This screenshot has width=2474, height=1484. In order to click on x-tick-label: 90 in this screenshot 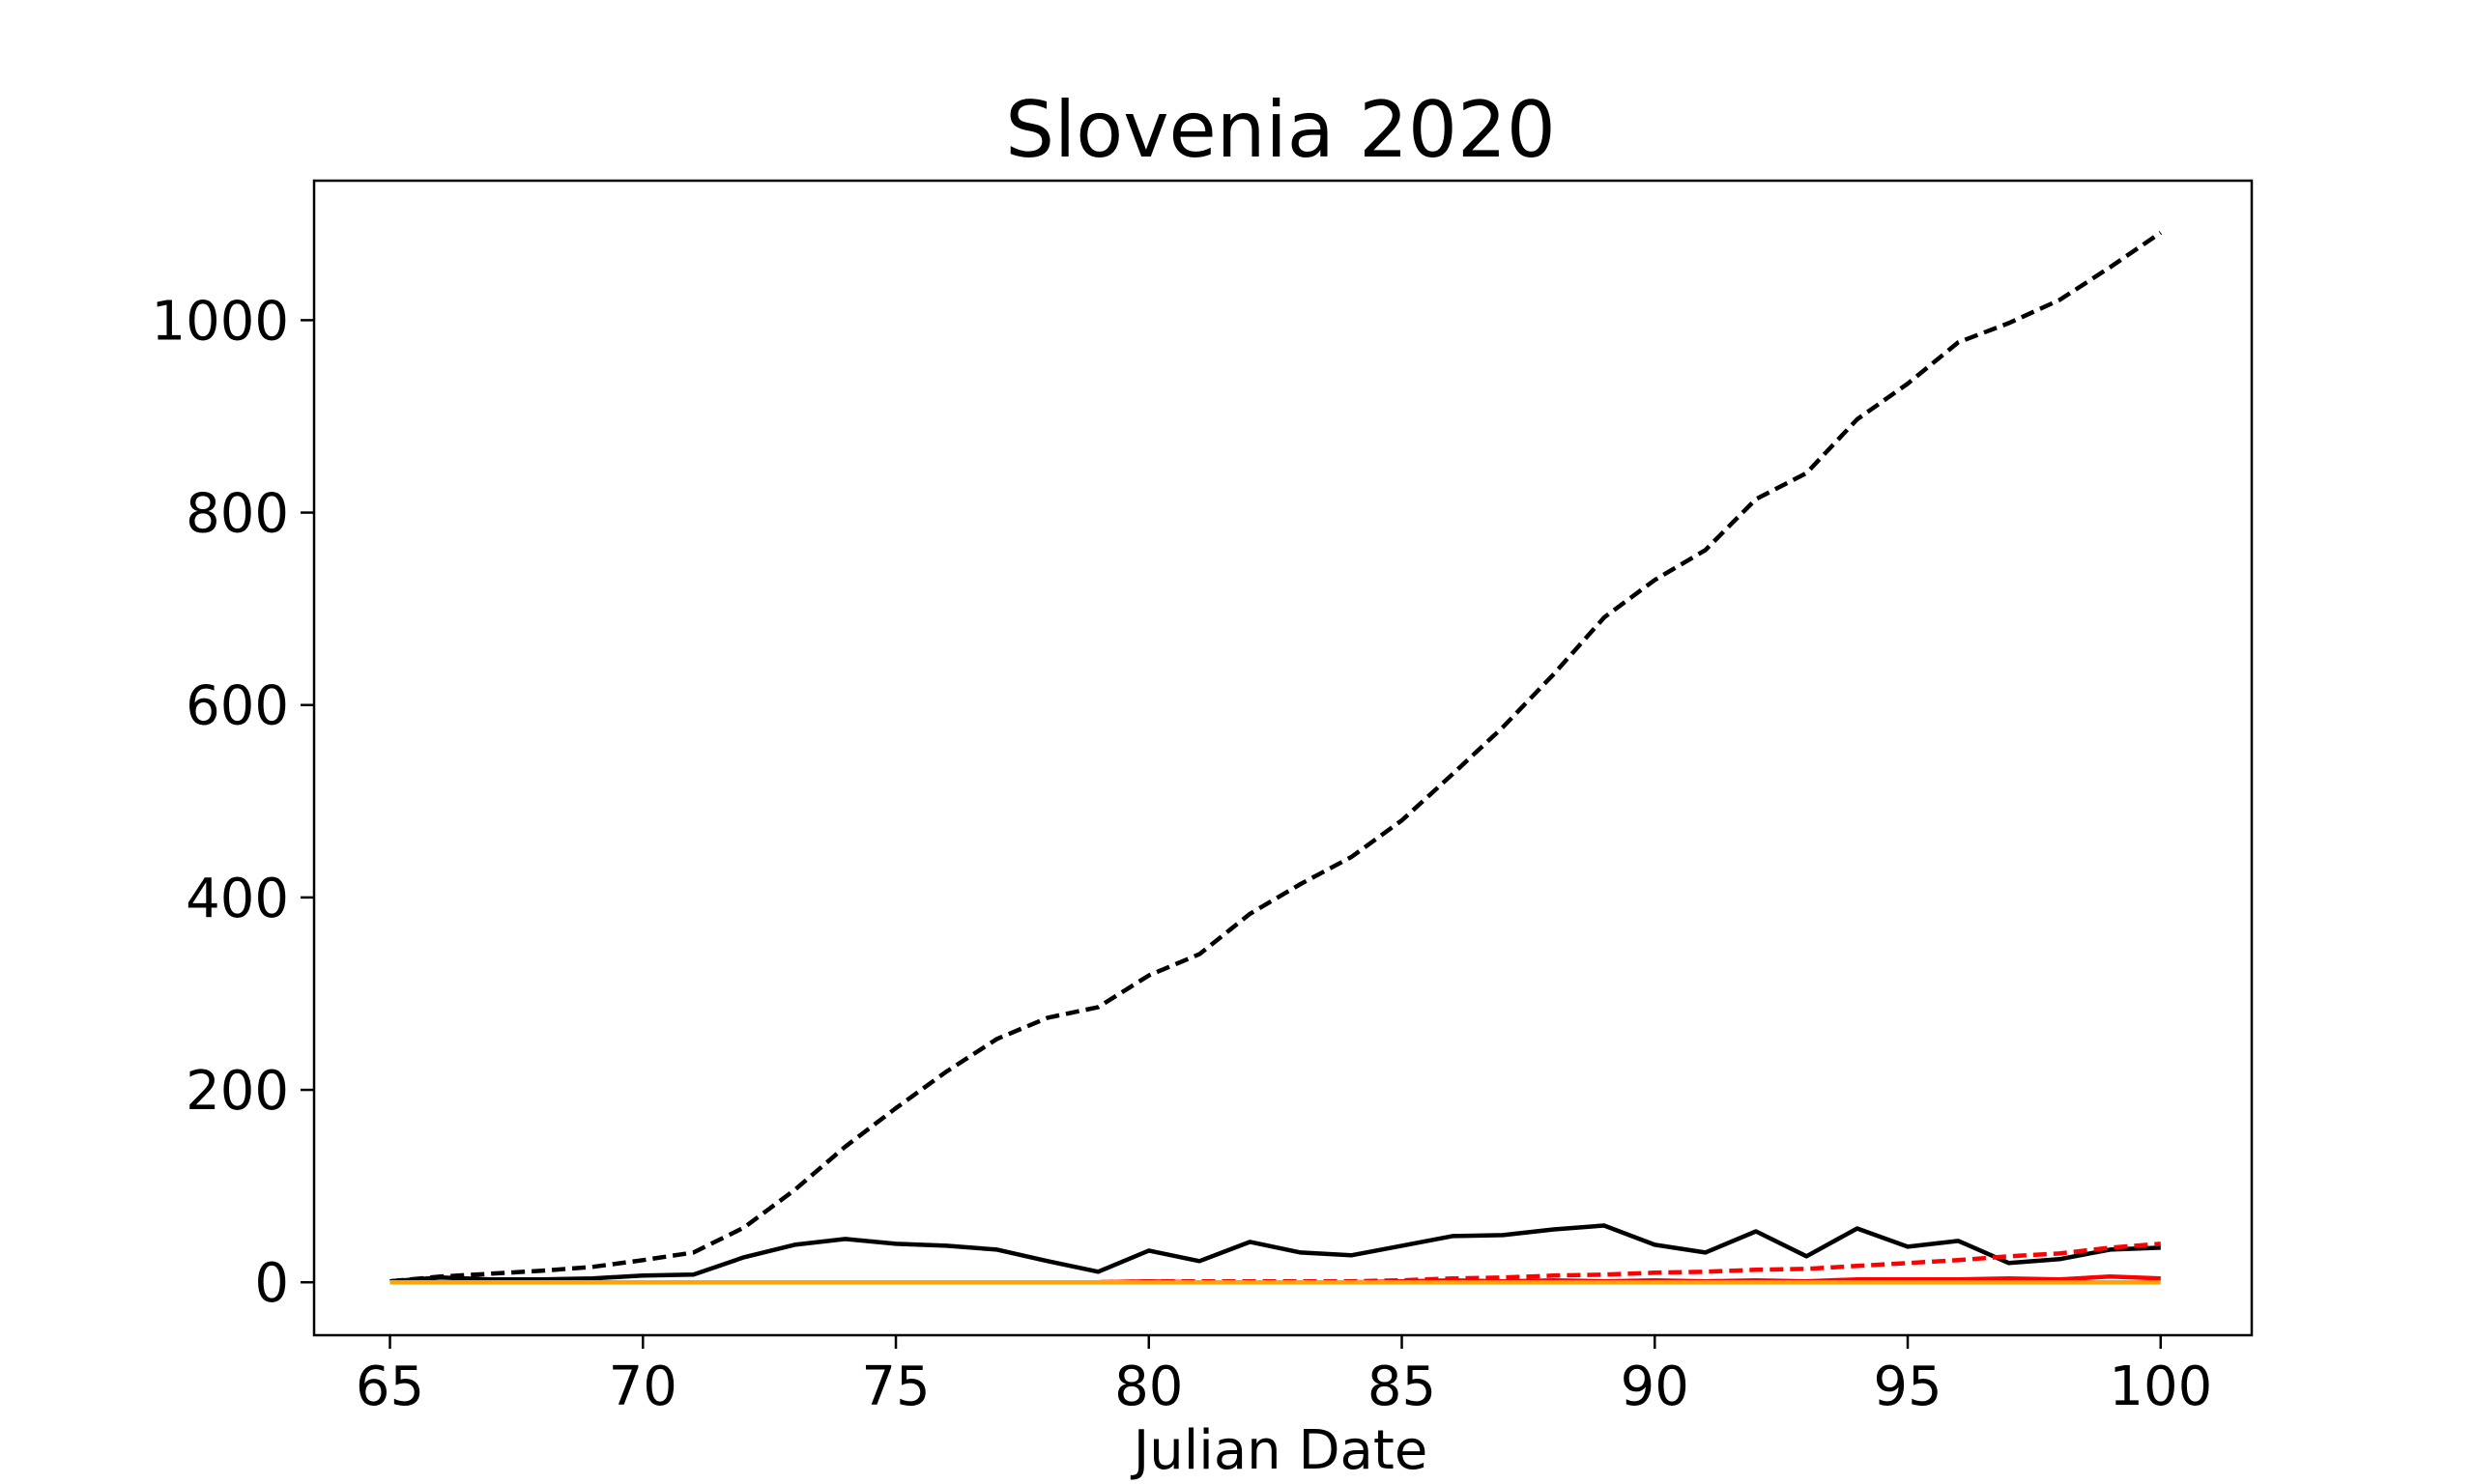, I will do `click(1655, 1387)`.